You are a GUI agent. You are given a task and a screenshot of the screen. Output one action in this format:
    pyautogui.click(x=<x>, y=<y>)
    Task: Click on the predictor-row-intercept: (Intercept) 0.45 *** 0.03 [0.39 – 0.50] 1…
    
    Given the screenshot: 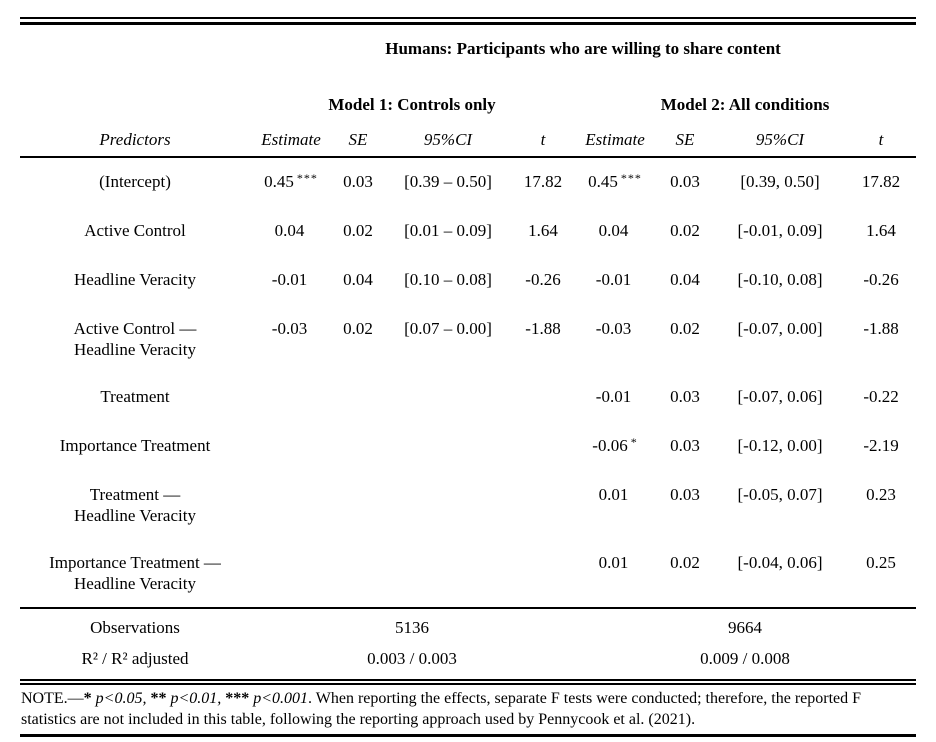 What is the action you would take?
    pyautogui.click(x=468, y=182)
    